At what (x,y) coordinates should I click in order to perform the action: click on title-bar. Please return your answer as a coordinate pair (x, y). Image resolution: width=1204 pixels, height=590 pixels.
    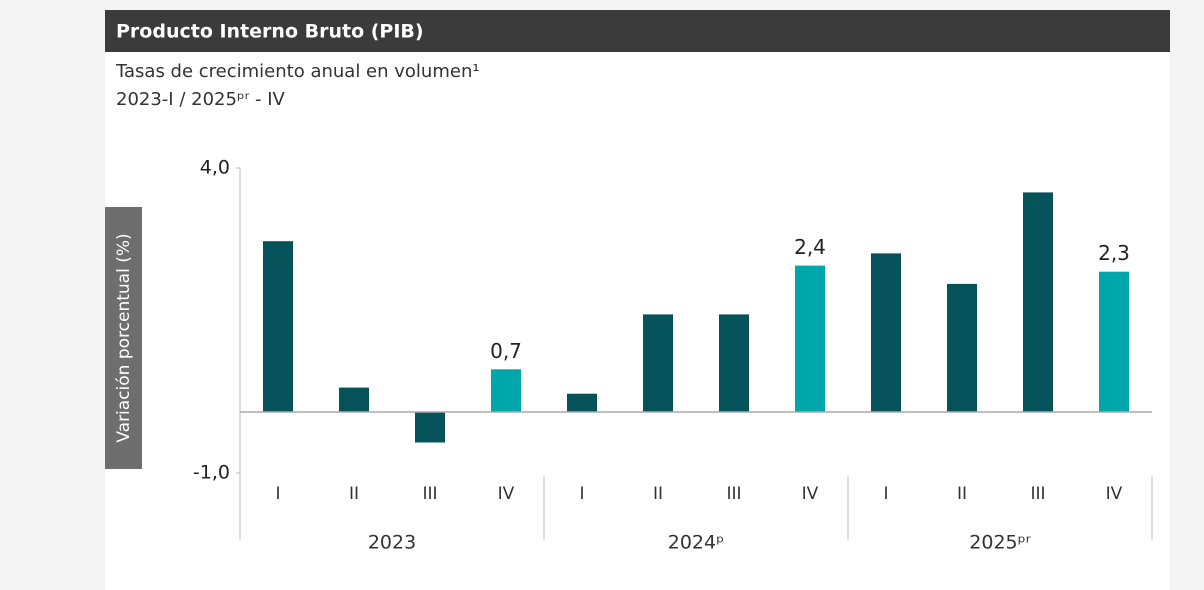
    Looking at the image, I should click on (637, 31).